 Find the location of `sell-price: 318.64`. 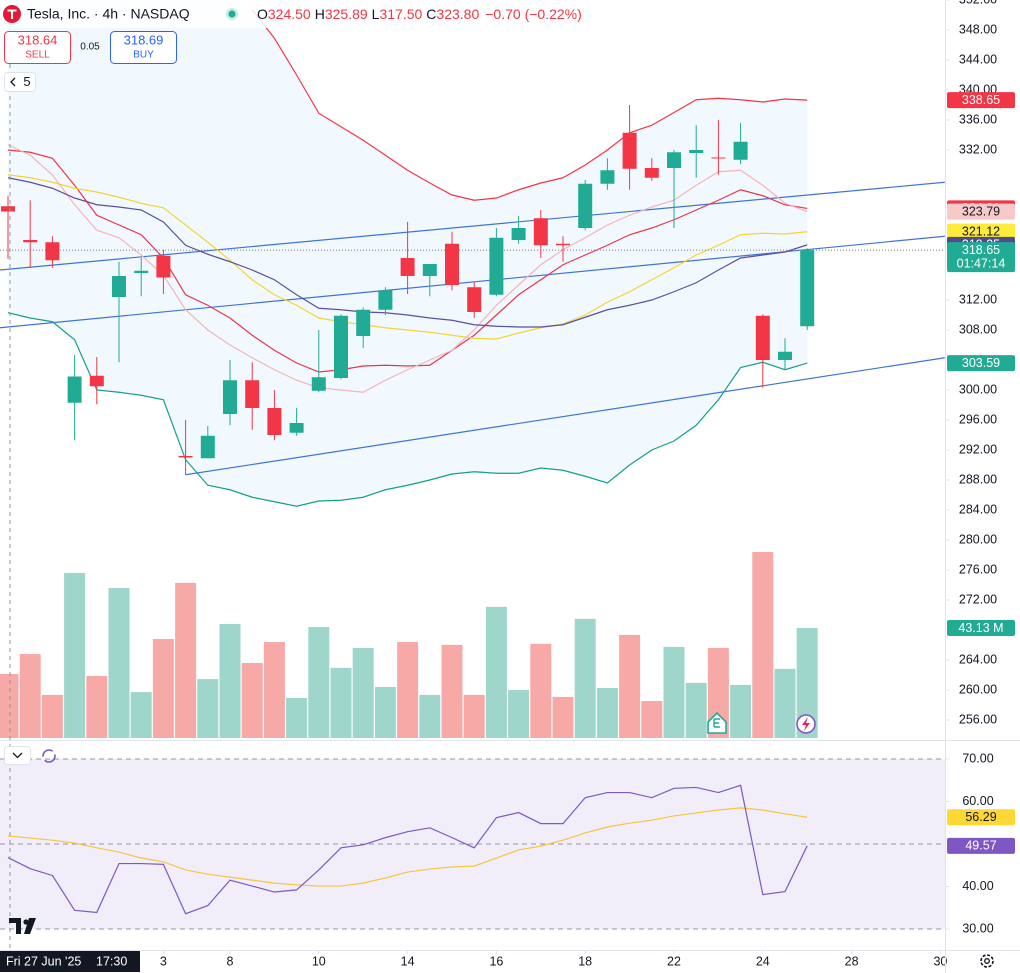

sell-price: 318.64 is located at coordinates (38, 39).